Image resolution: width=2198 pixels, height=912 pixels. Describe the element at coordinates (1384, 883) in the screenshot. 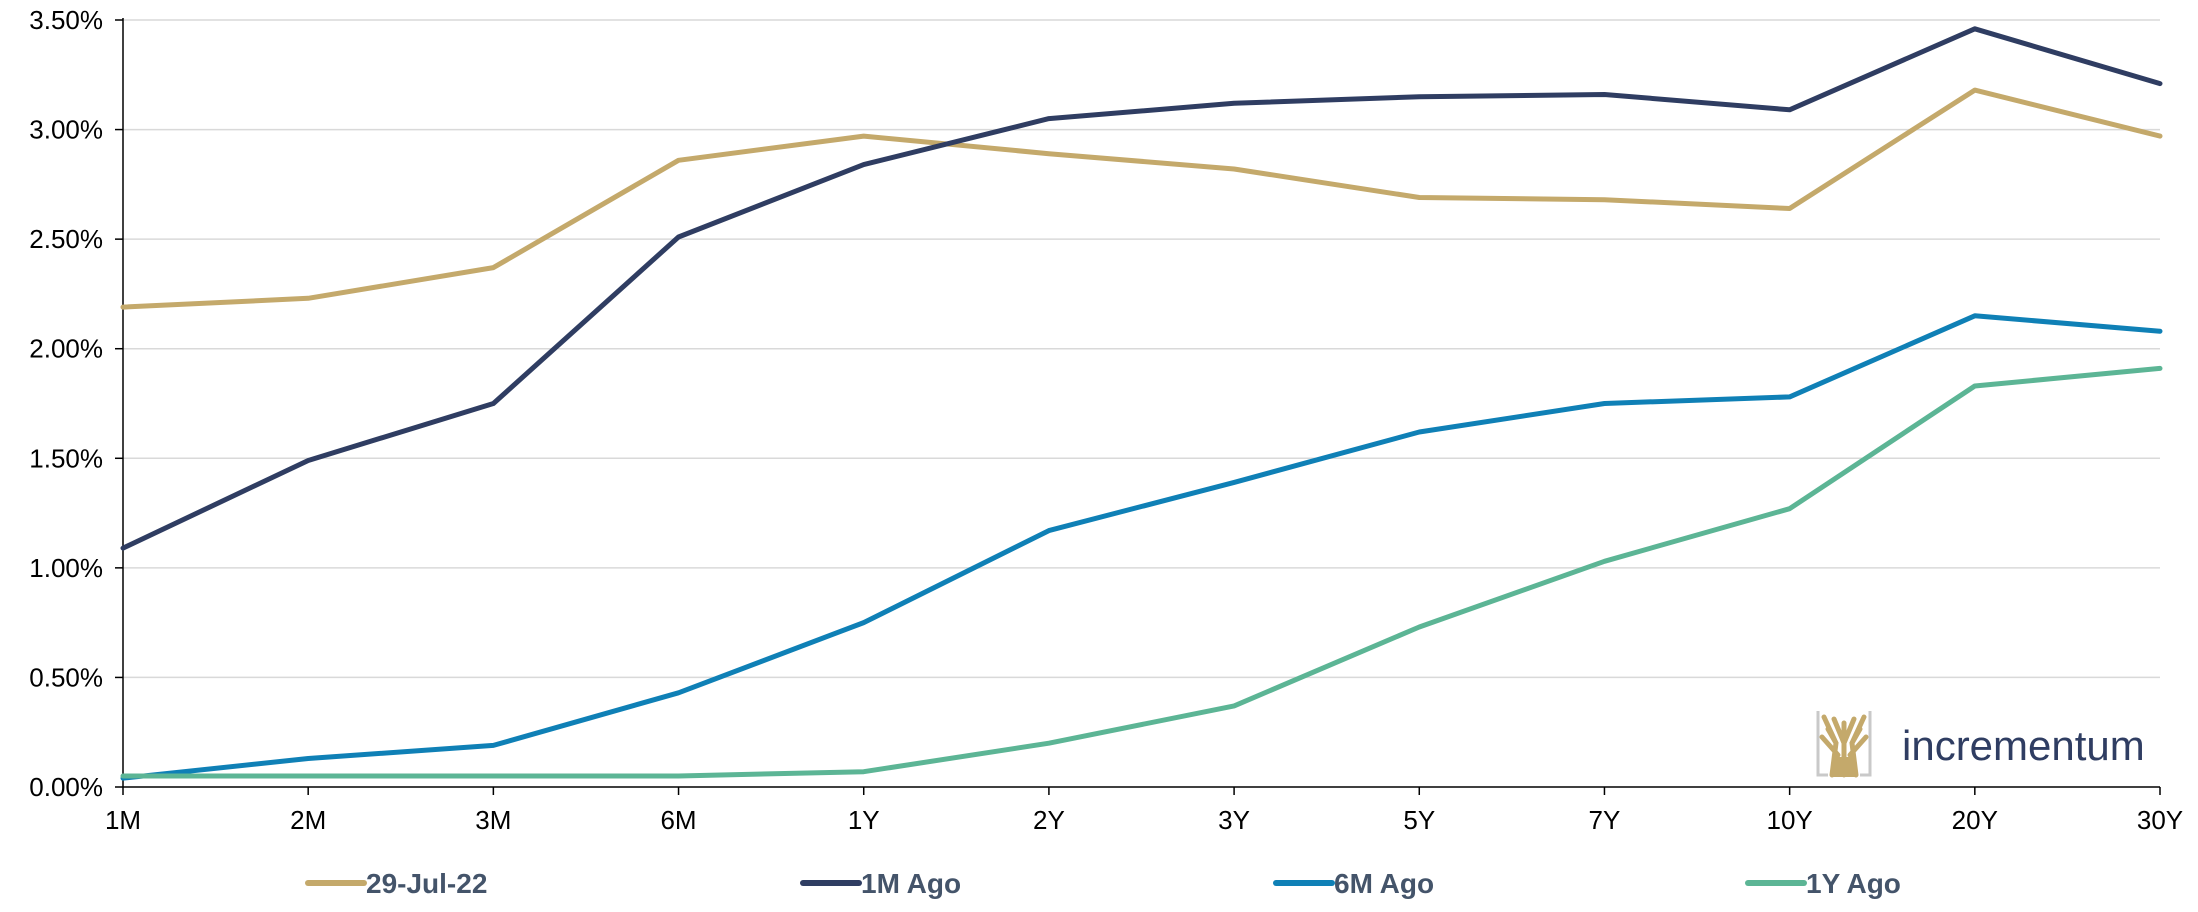

I see `legend-label: 6M Ago` at that location.